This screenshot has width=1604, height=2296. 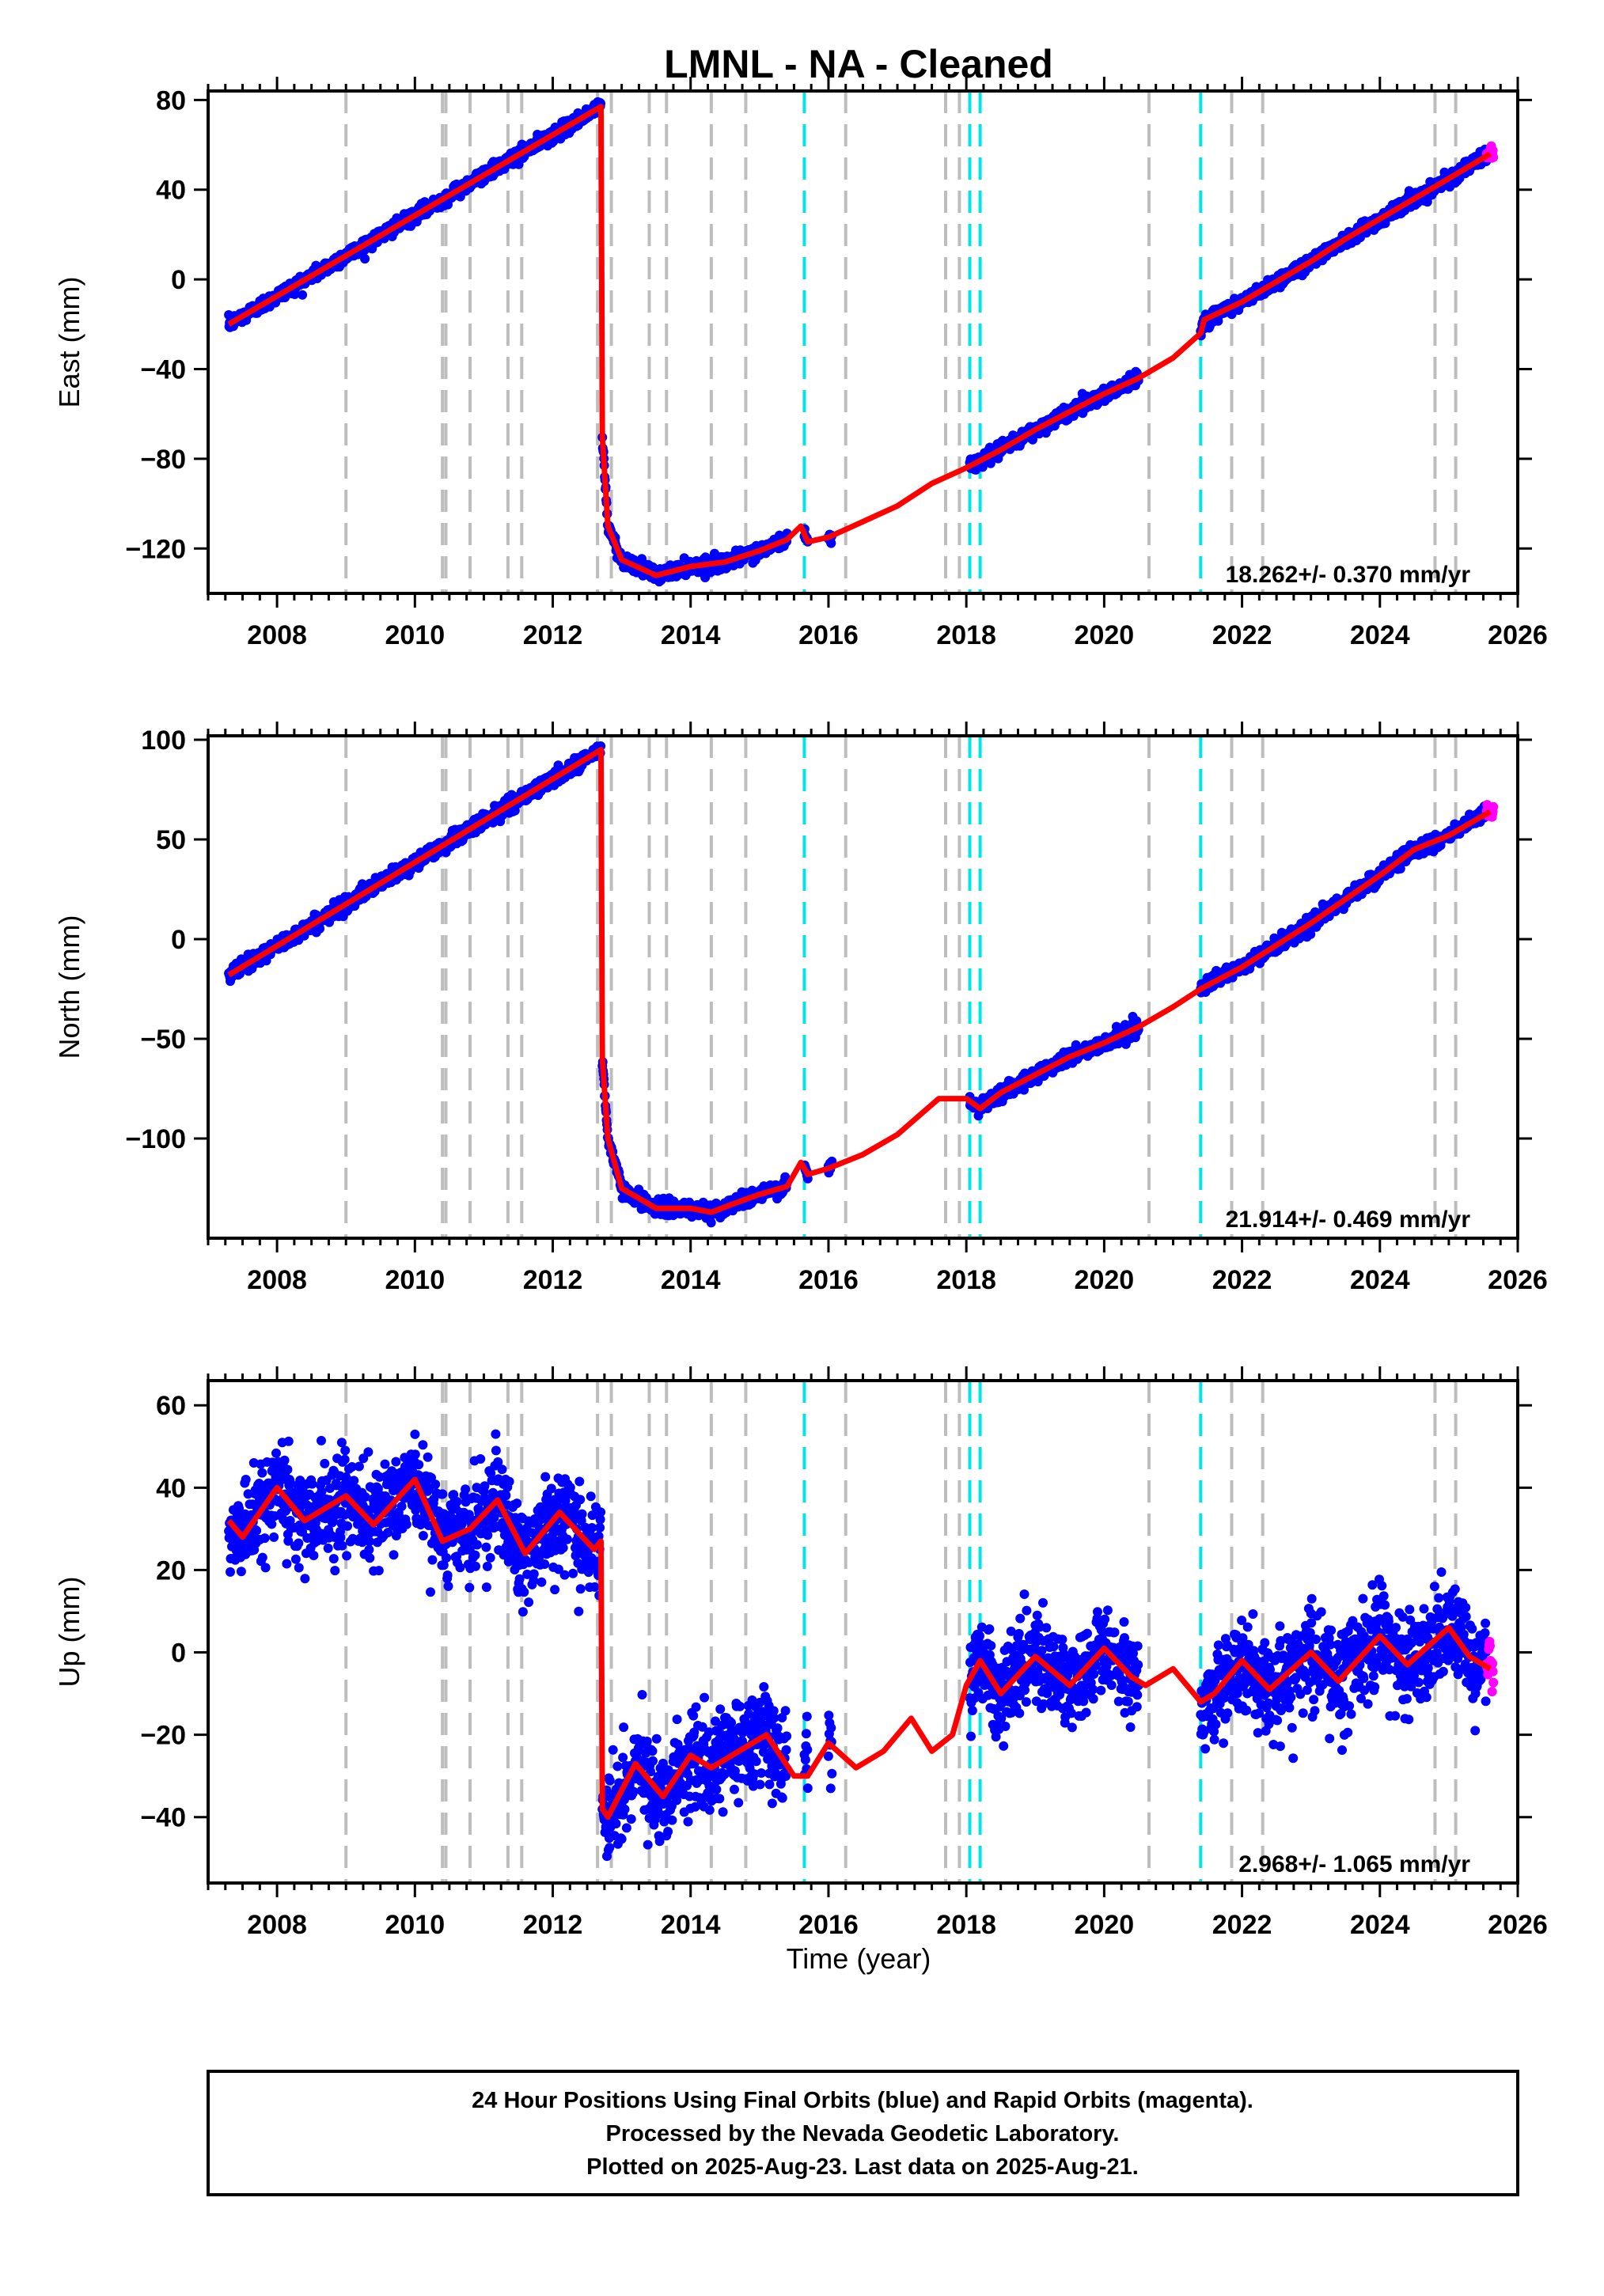 What do you see at coordinates (155, 549) in the screenshot?
I see `y-tick-label: −120` at bounding box center [155, 549].